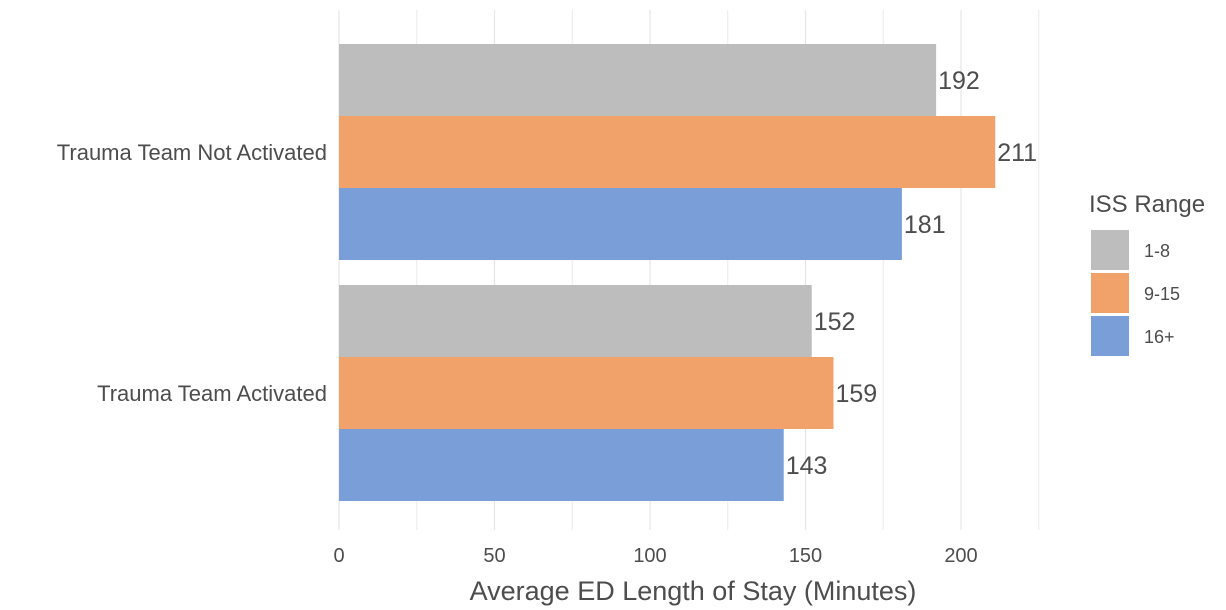  I want to click on x-tick-label: 50, so click(494, 556).